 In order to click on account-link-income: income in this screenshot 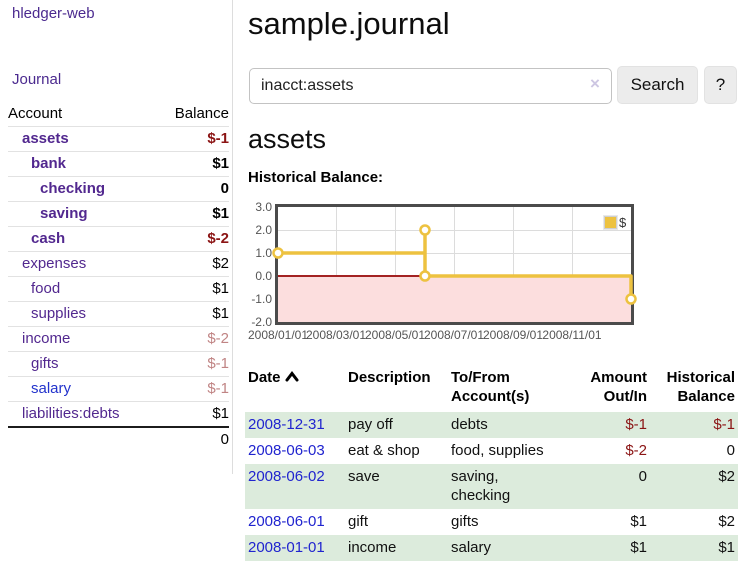, I will do `click(46, 338)`.